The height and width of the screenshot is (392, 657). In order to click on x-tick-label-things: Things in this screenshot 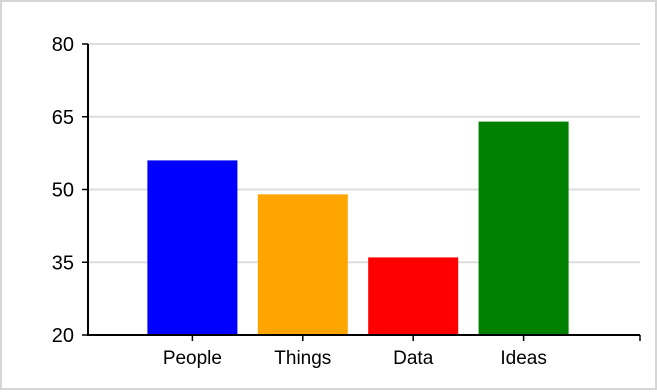, I will do `click(302, 358)`.